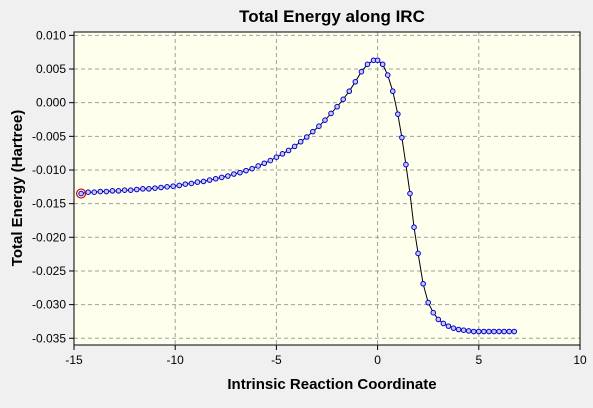 This screenshot has height=408, width=593. I want to click on x-tick-label: -10, so click(176, 360).